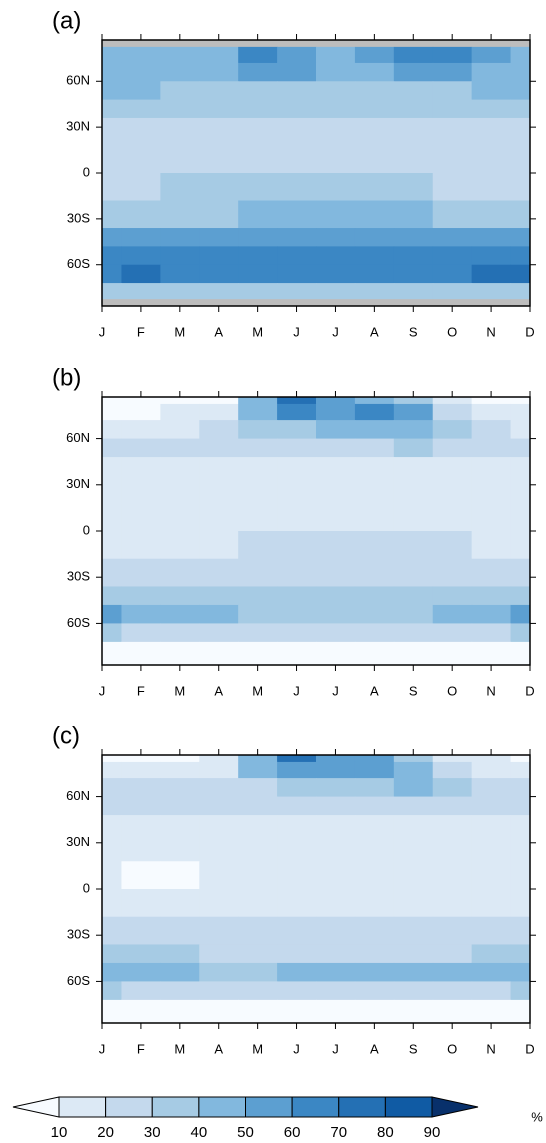  I want to click on y-tick-label: 30S, so click(78, 576).